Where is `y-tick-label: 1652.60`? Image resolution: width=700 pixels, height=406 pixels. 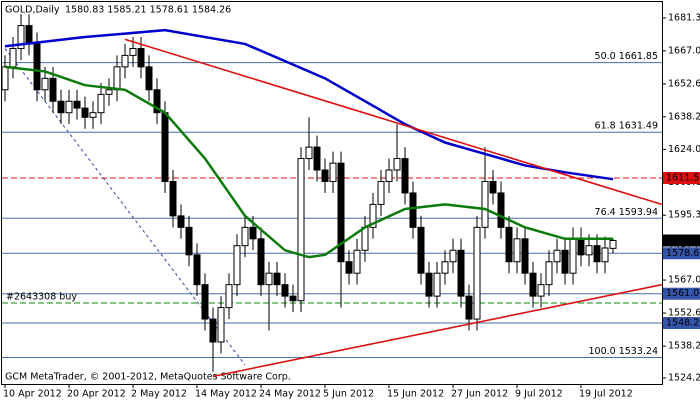 y-tick-label: 1652.60 is located at coordinates (684, 83).